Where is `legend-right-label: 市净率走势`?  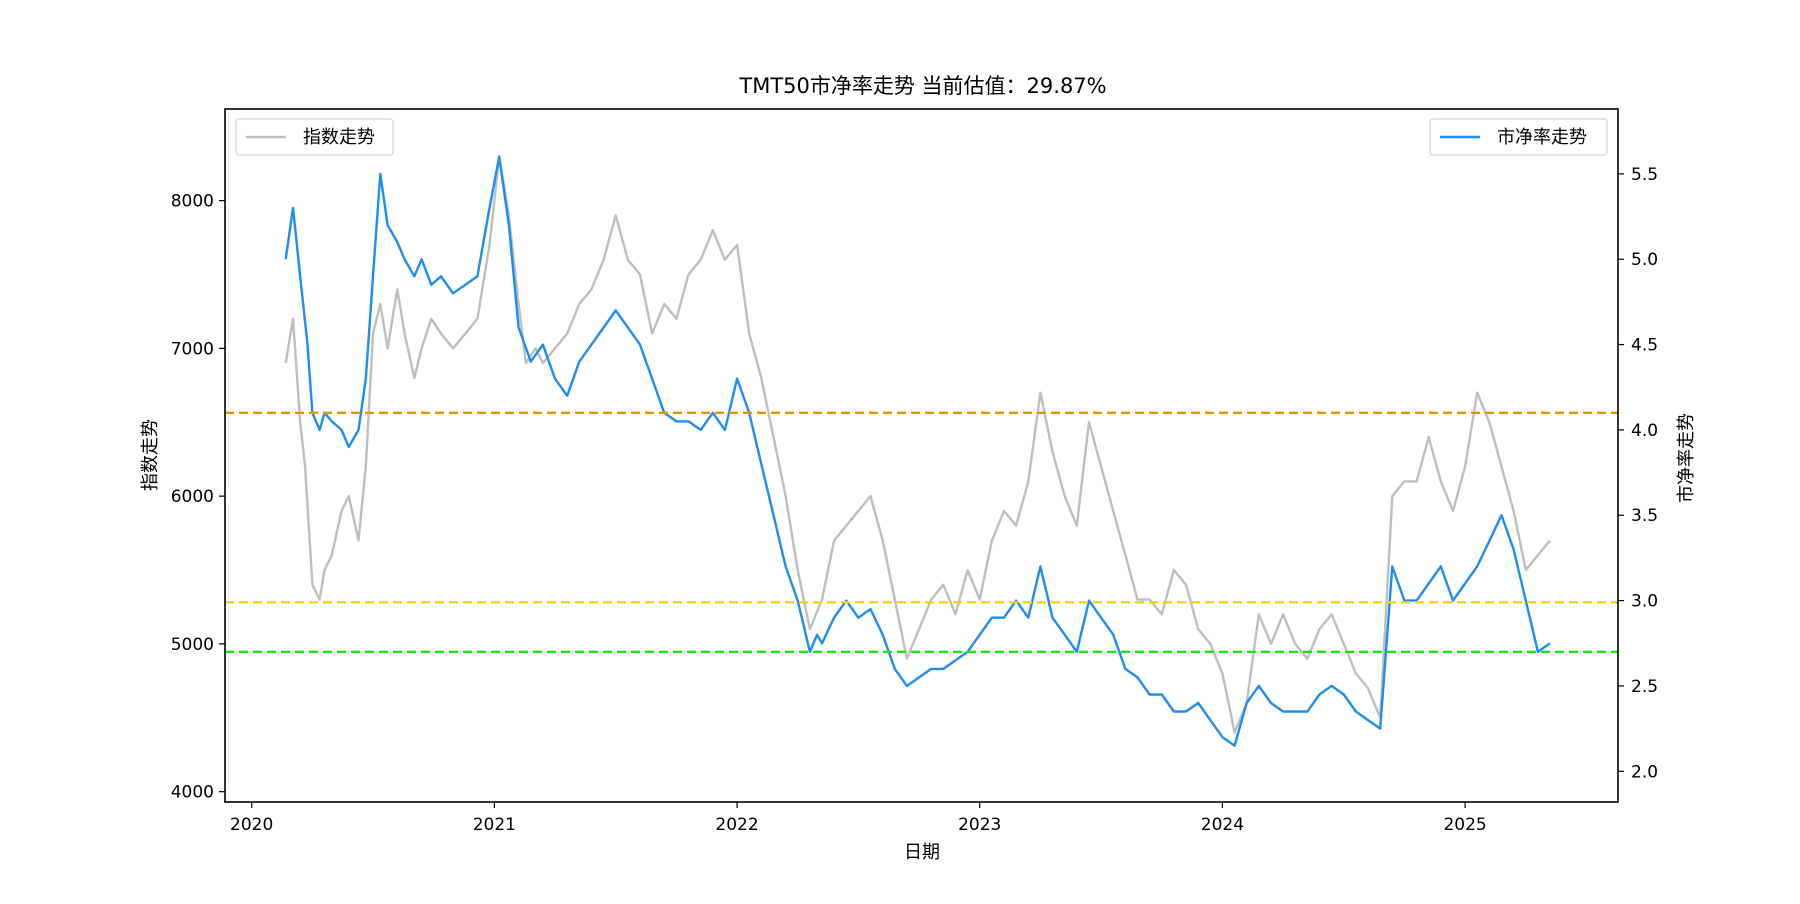 legend-right-label: 市净率走势 is located at coordinates (1542, 137).